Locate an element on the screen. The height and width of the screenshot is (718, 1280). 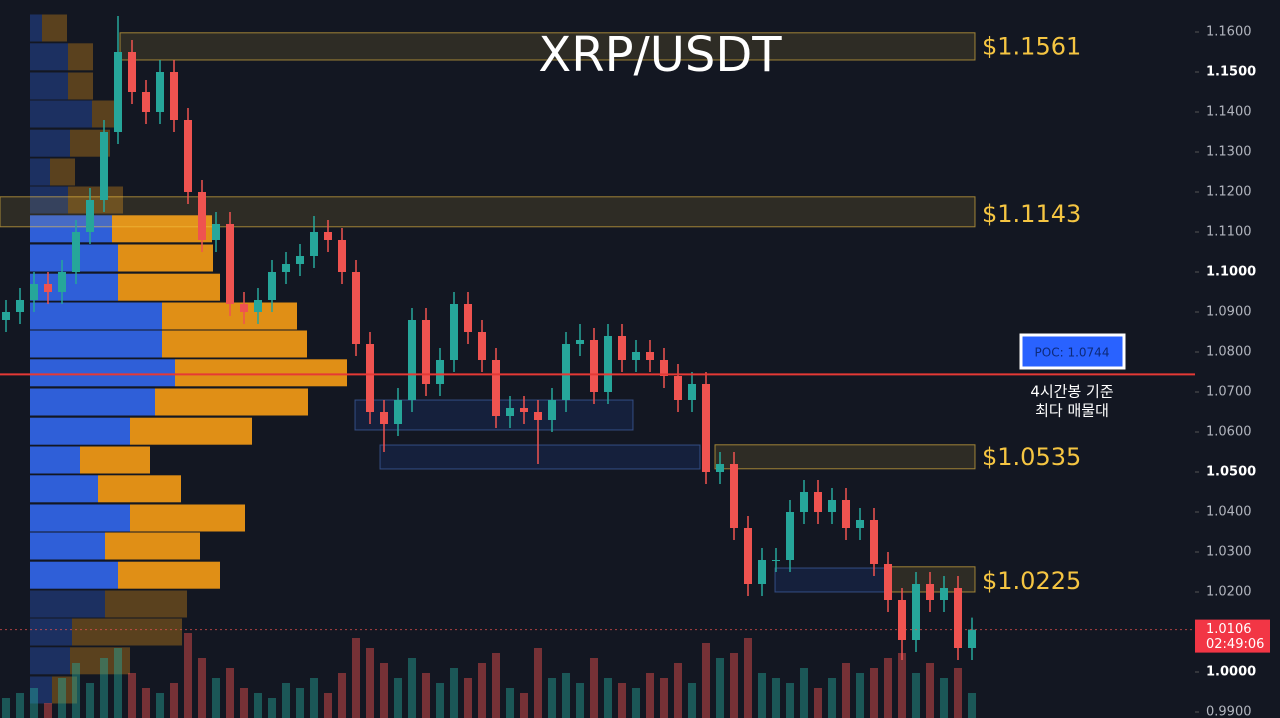
y-tick-label: 1.0900 is located at coordinates (1229, 312).